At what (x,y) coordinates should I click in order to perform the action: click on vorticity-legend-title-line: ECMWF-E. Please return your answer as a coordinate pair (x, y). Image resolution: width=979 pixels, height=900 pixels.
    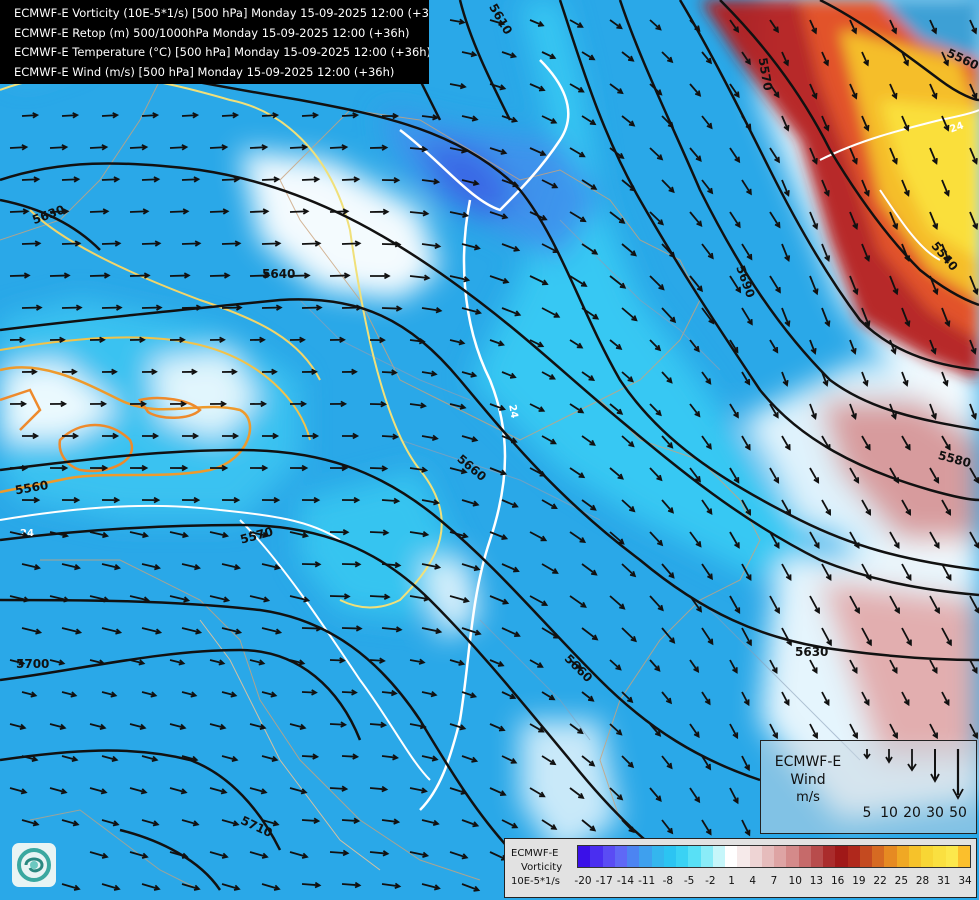
    Looking at the image, I should click on (535, 853).